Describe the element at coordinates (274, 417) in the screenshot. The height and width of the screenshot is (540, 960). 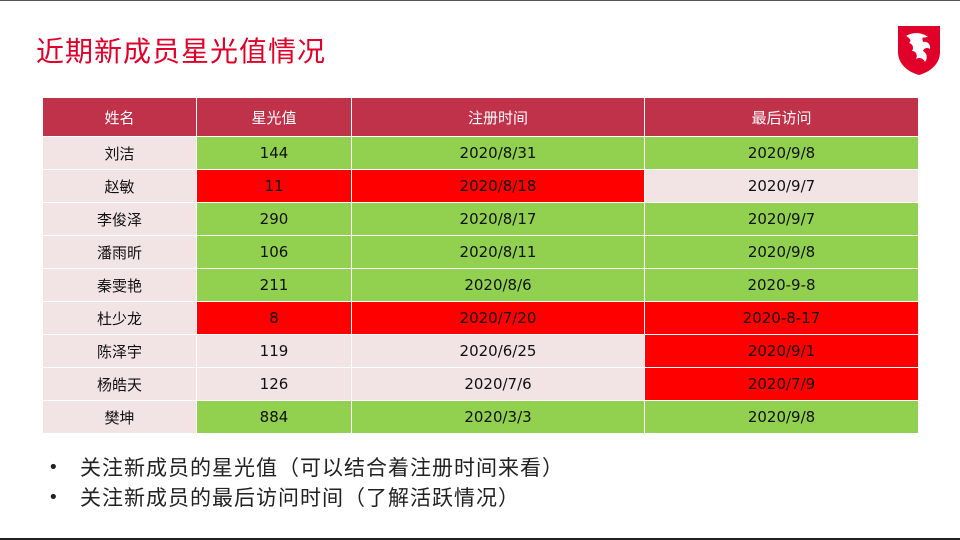
I see `cell-star: 884` at that location.